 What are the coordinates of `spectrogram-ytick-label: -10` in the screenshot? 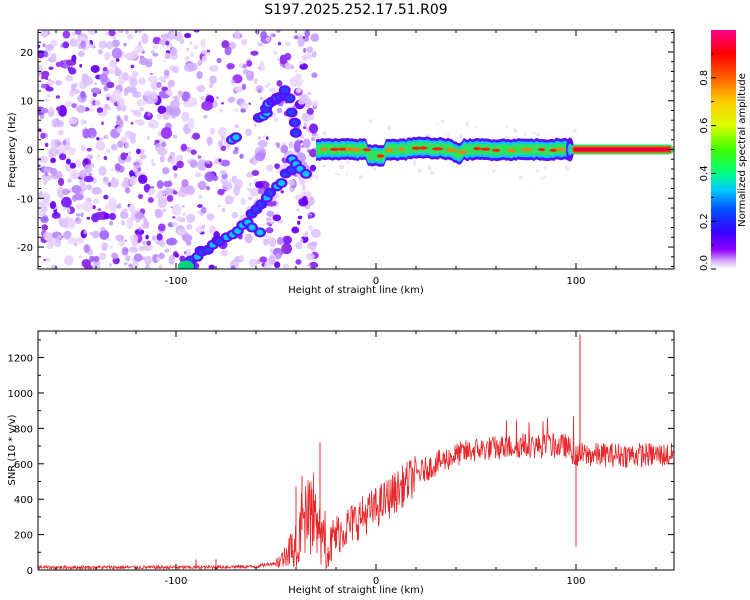 It's located at (25, 199).